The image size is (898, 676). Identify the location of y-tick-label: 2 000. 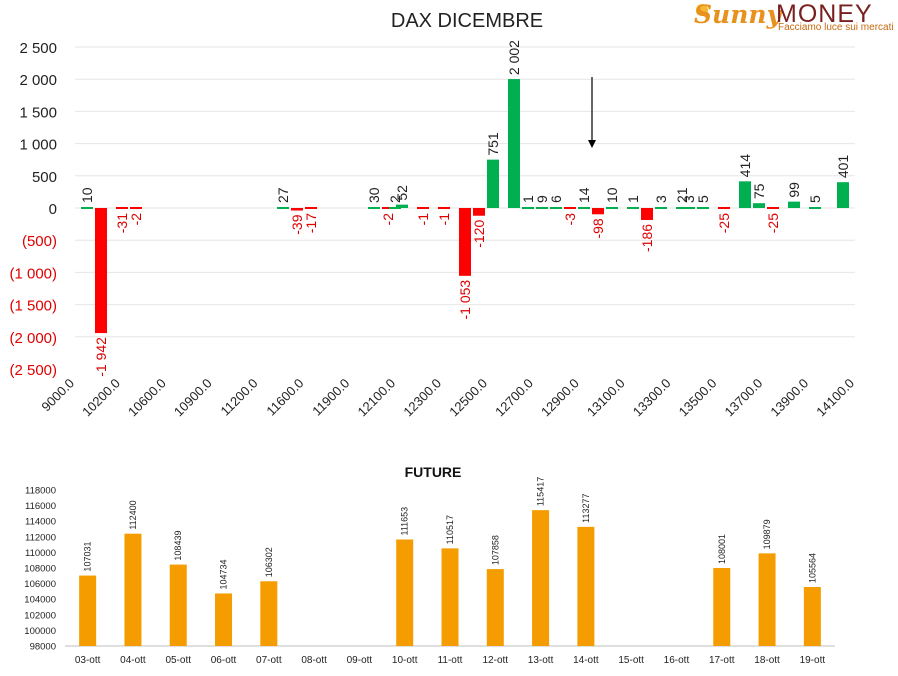
(38, 80).